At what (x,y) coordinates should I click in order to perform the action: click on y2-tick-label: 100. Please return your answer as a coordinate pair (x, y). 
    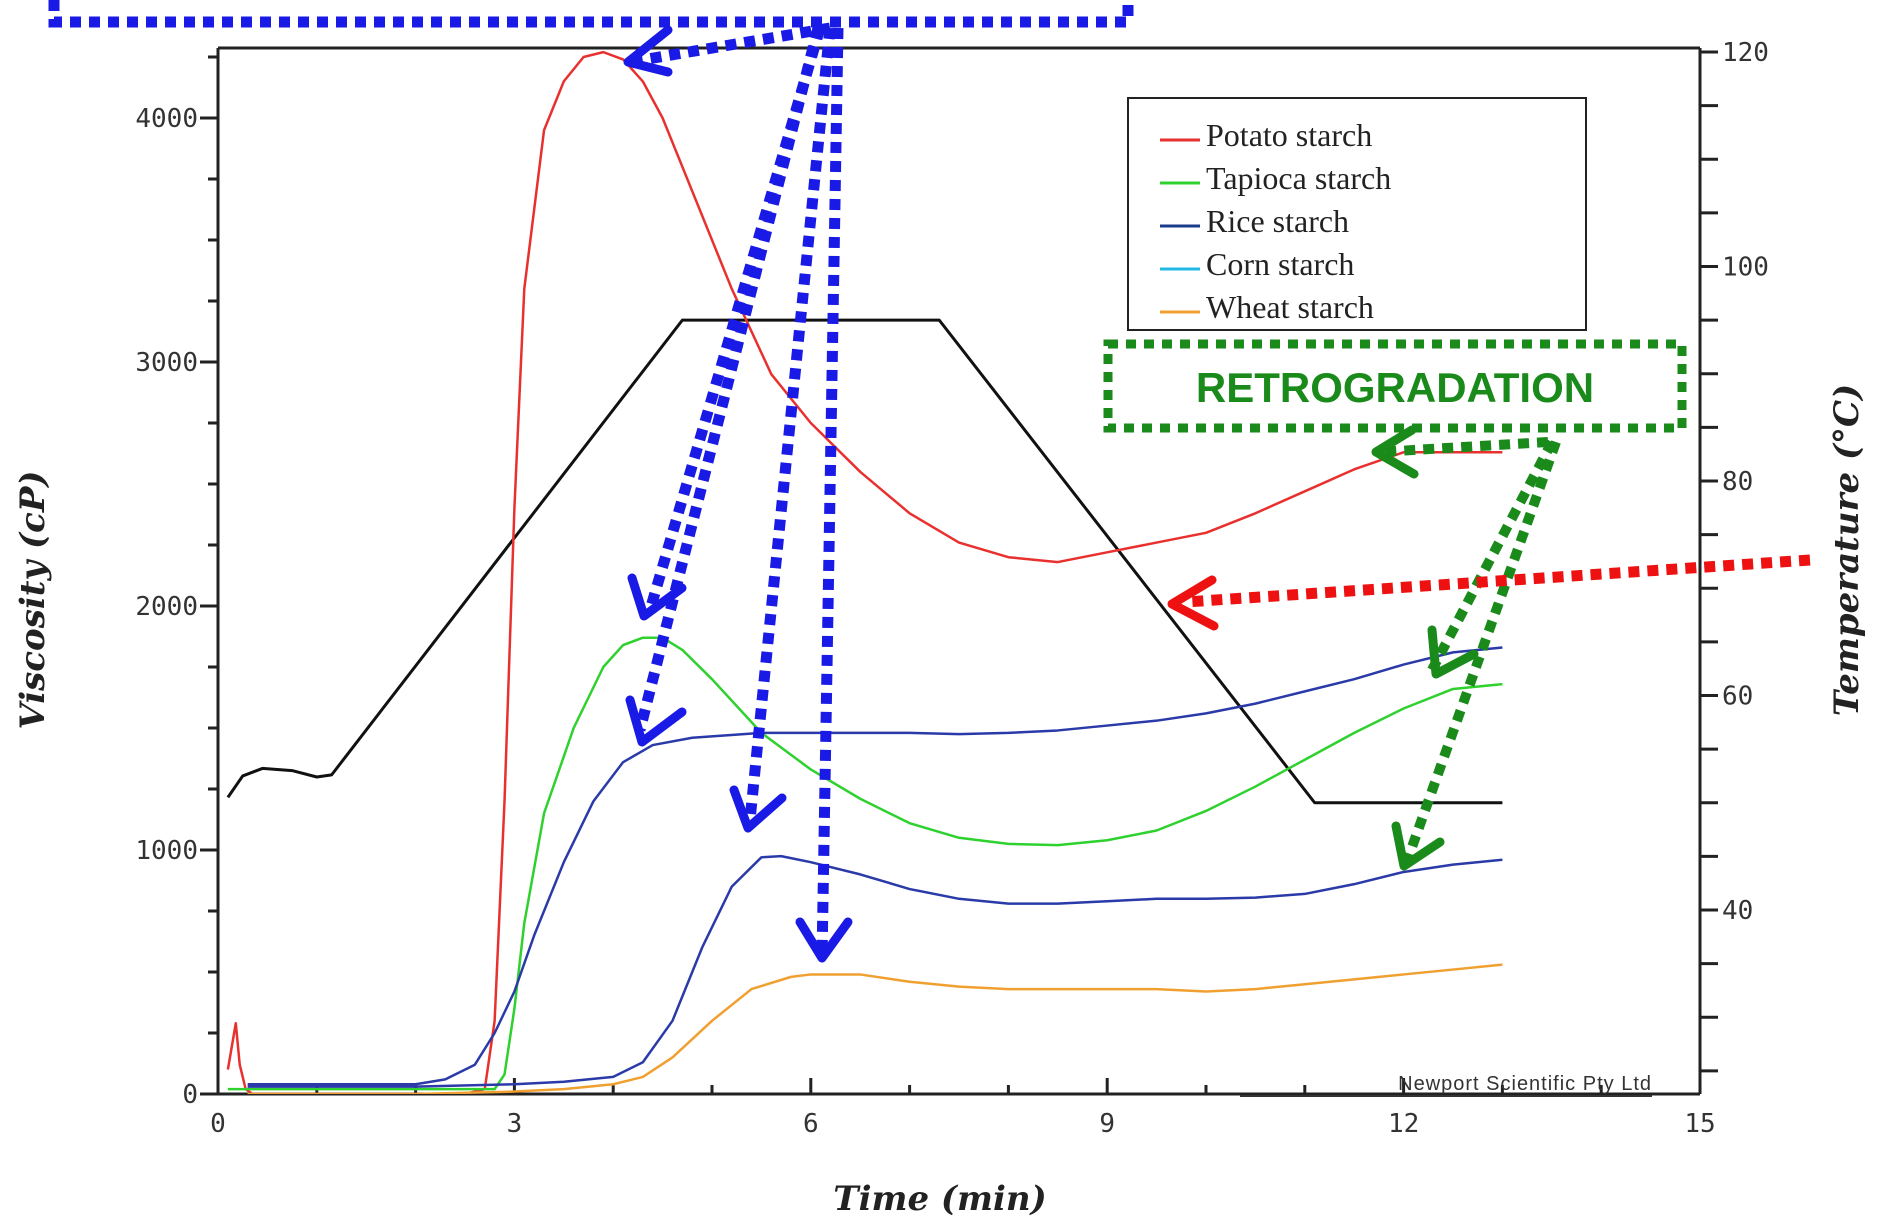
    Looking at the image, I should click on (1745, 268).